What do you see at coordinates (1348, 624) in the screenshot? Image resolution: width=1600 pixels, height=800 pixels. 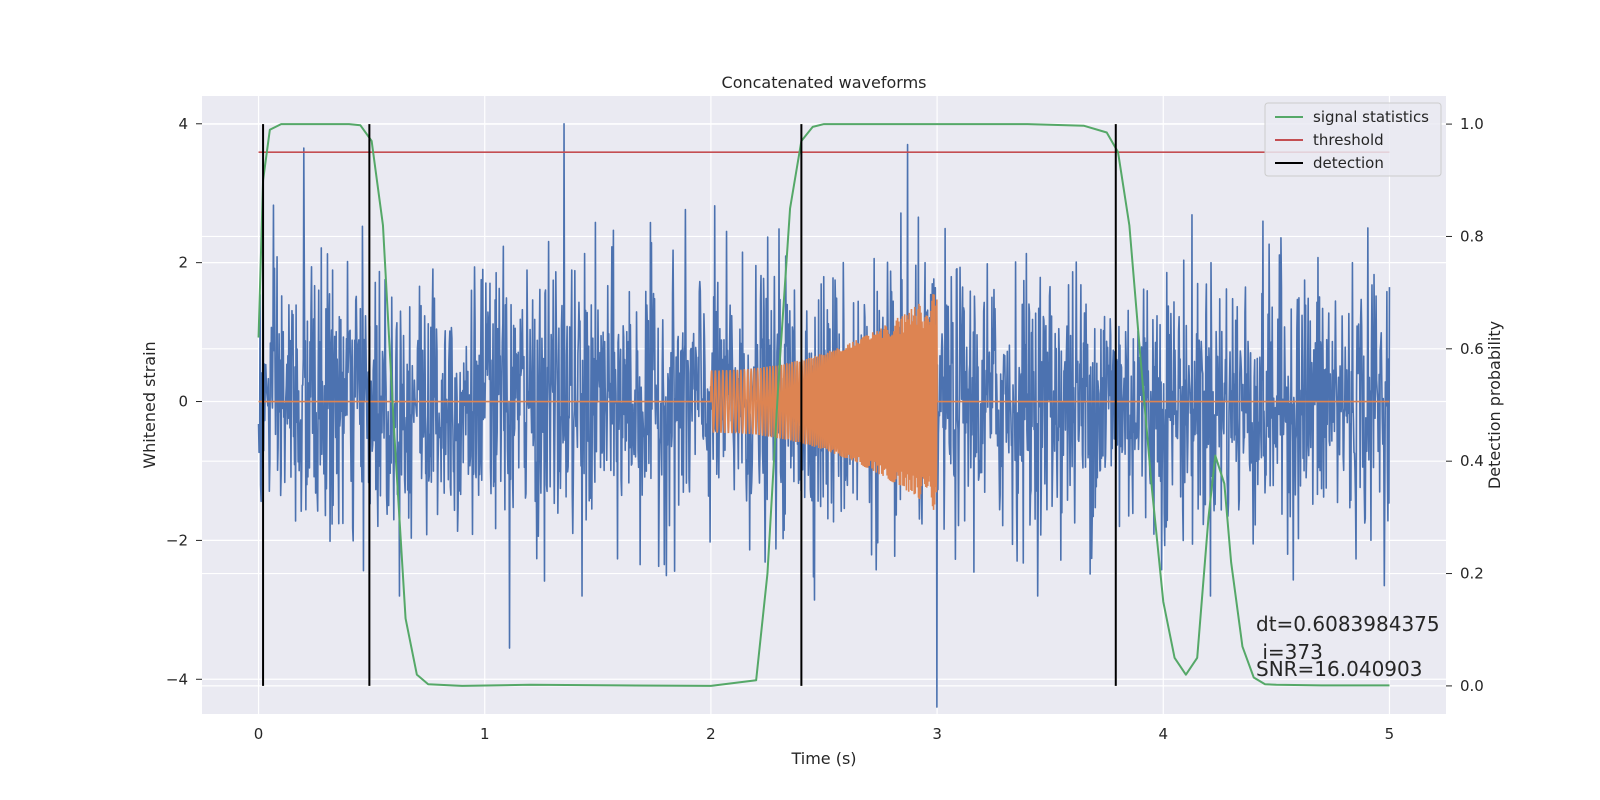 I see `annotation-dt: dt=0.6083984375` at bounding box center [1348, 624].